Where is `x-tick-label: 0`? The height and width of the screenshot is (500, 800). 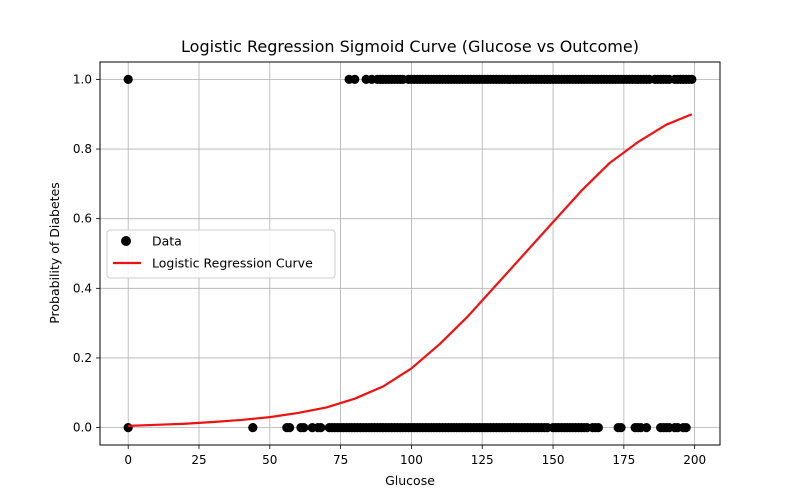 x-tick-label: 0 is located at coordinates (128, 460).